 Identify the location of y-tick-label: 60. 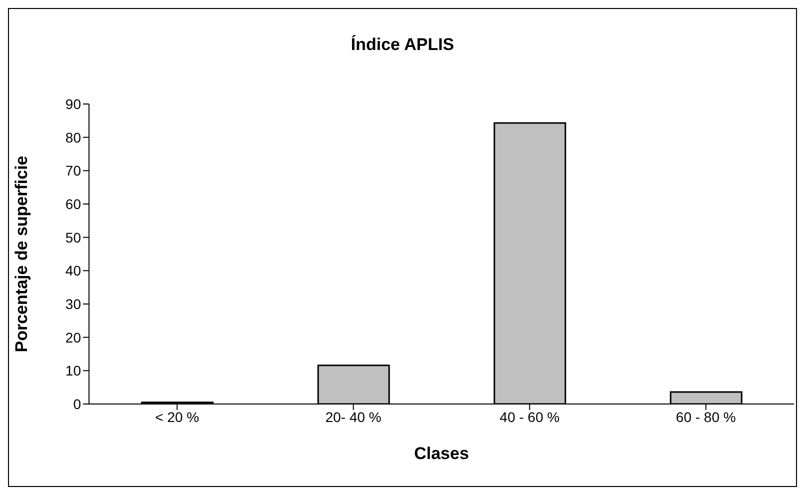
(73, 204).